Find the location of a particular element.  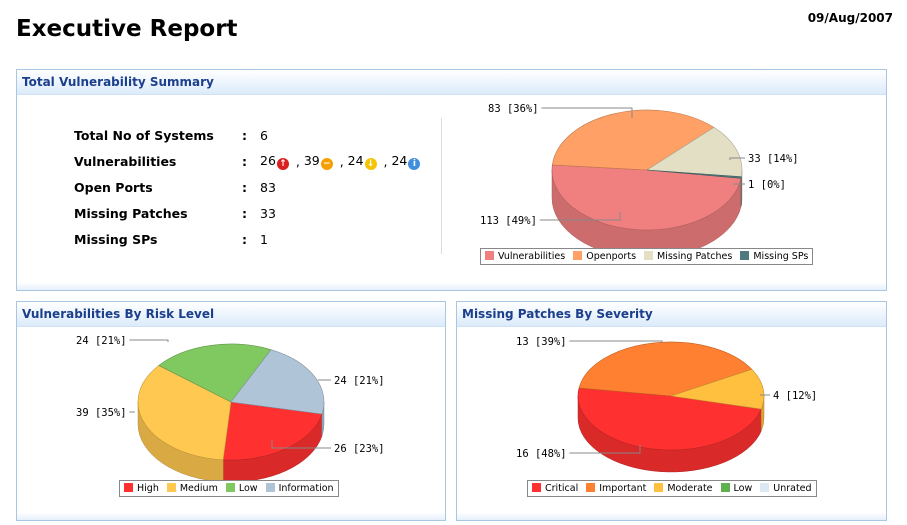

vuln-medium: 39− is located at coordinates (320, 161).